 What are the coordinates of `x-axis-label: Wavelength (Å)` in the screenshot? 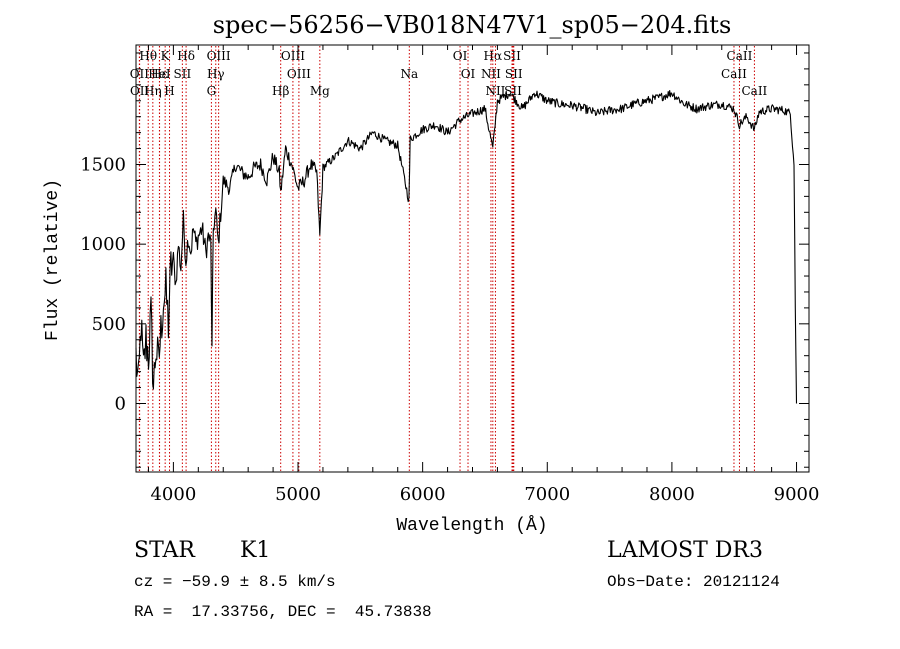 It's located at (471, 525).